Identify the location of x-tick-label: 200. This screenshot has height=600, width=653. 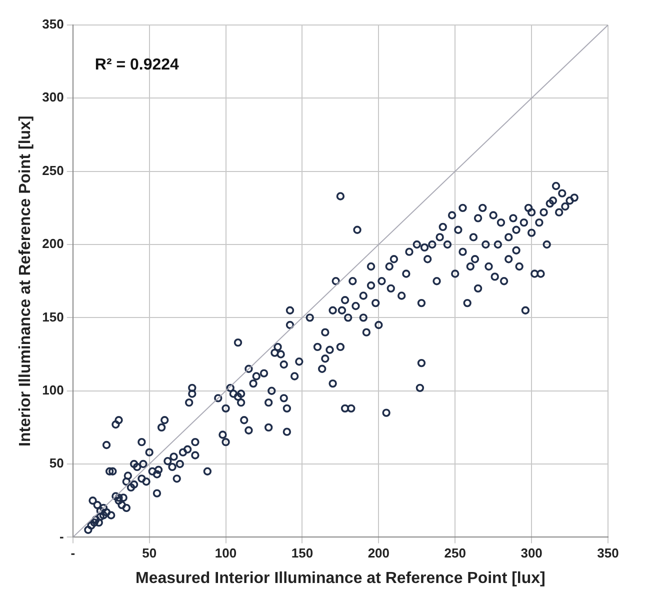
(379, 553).